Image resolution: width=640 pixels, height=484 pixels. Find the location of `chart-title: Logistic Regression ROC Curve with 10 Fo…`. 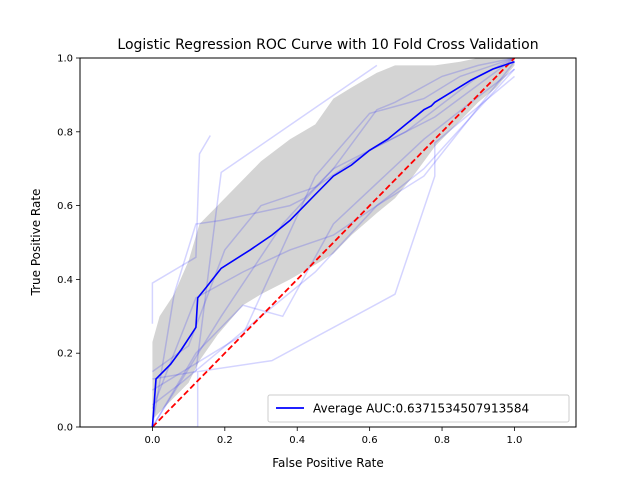

chart-title: Logistic Regression ROC Curve with 10 Fo… is located at coordinates (327, 45).